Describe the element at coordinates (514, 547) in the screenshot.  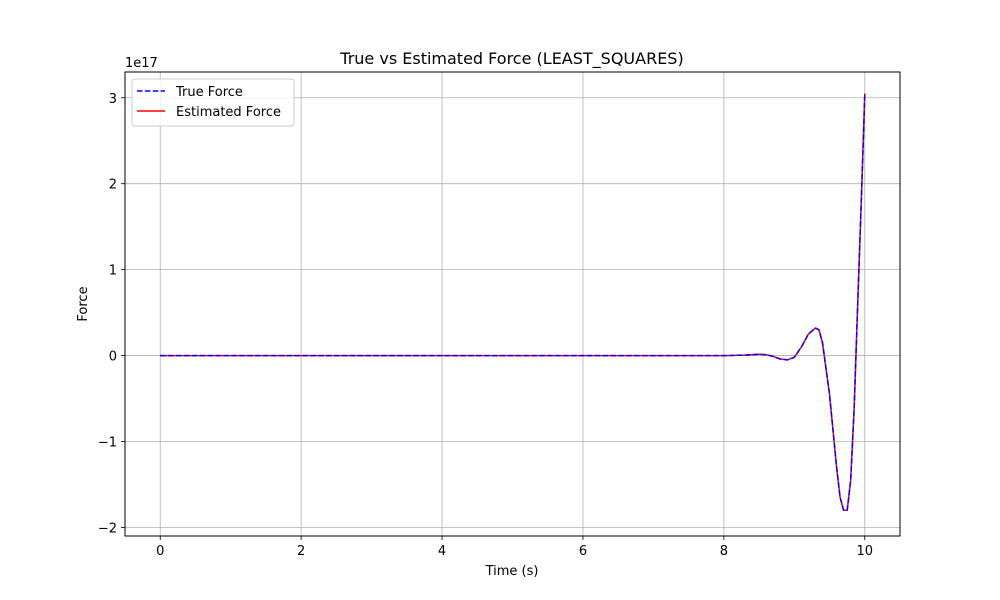
I see `x-axis: 0 2 4 6 8 10` at that location.